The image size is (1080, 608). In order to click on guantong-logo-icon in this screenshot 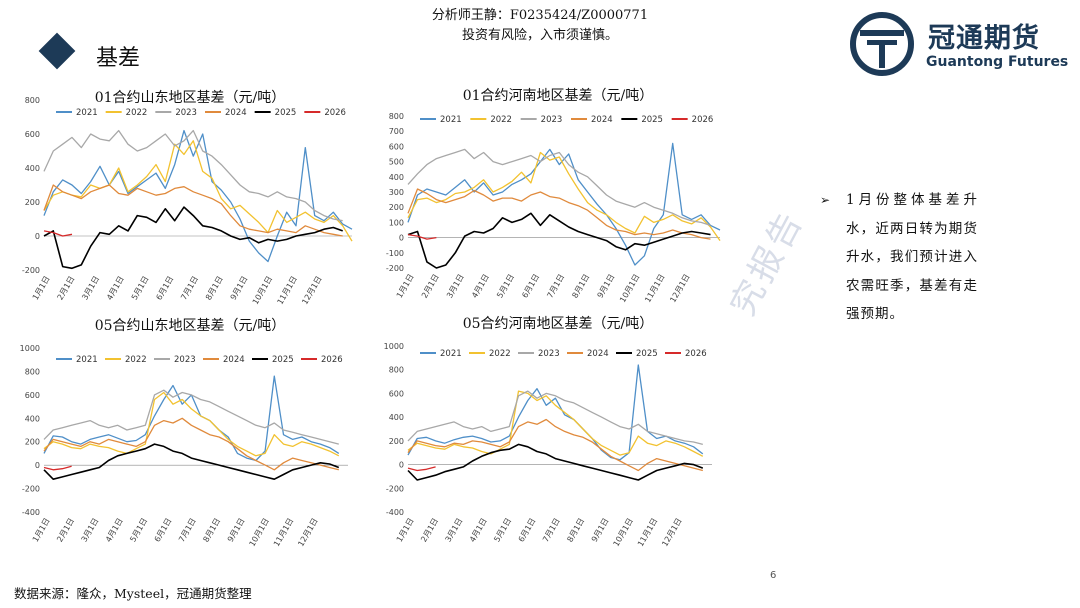, I will do `click(882, 44)`.